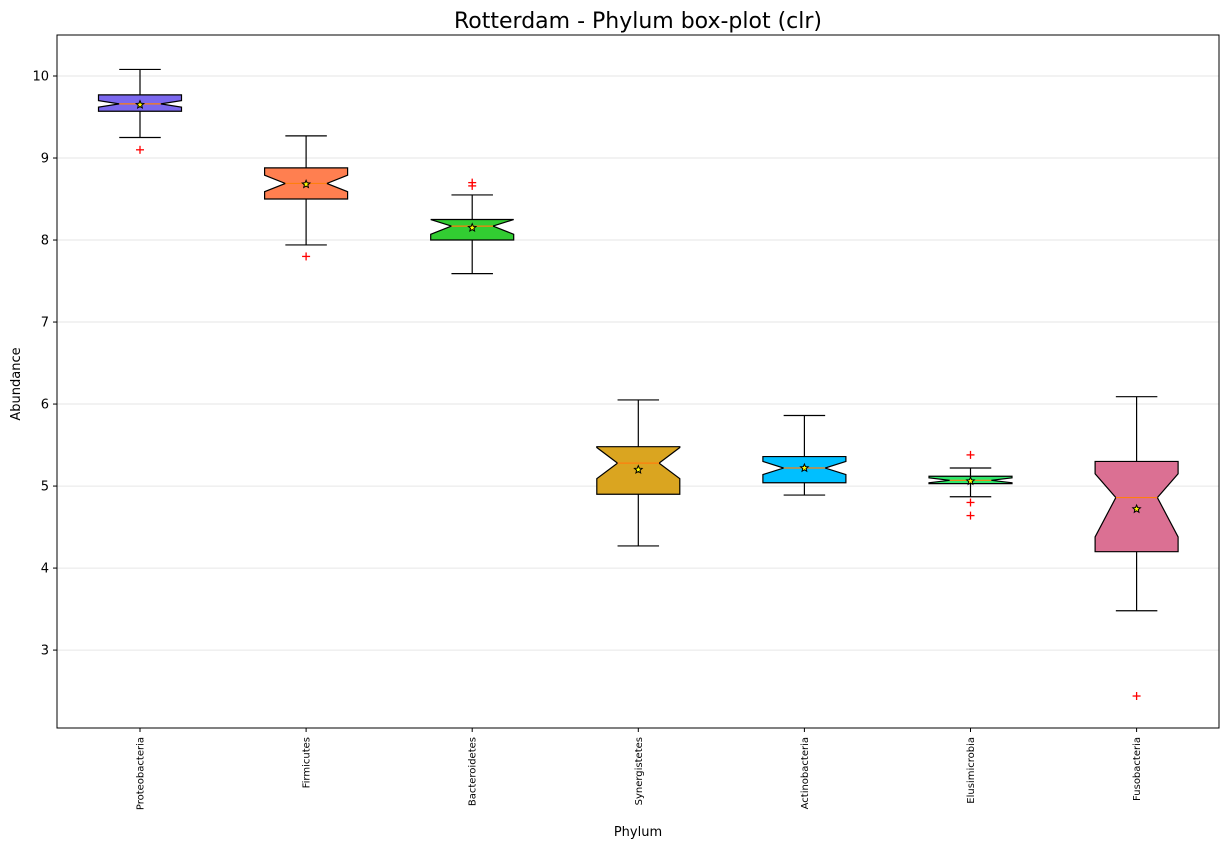  I want to click on y-tick-label: 9, so click(45, 159).